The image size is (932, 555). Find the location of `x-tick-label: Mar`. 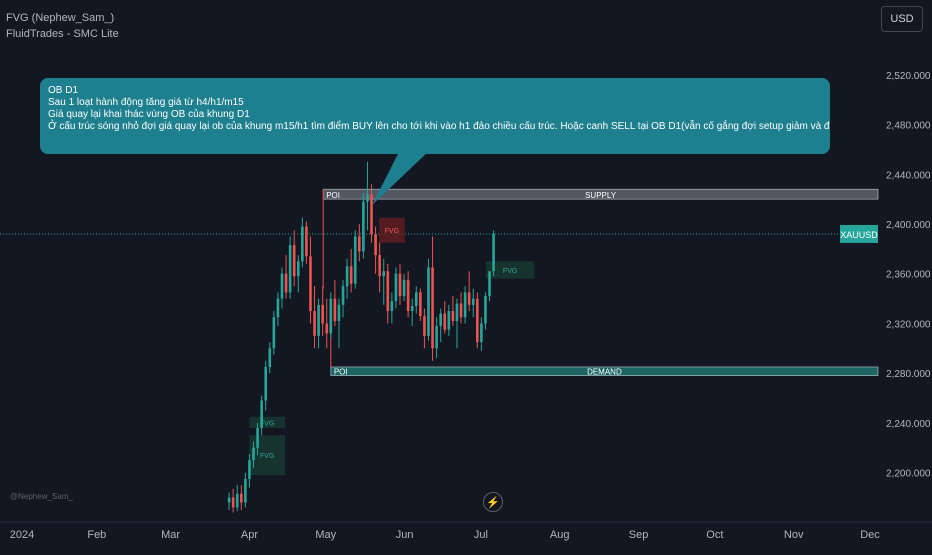

x-tick-label: Mar is located at coordinates (170, 535).